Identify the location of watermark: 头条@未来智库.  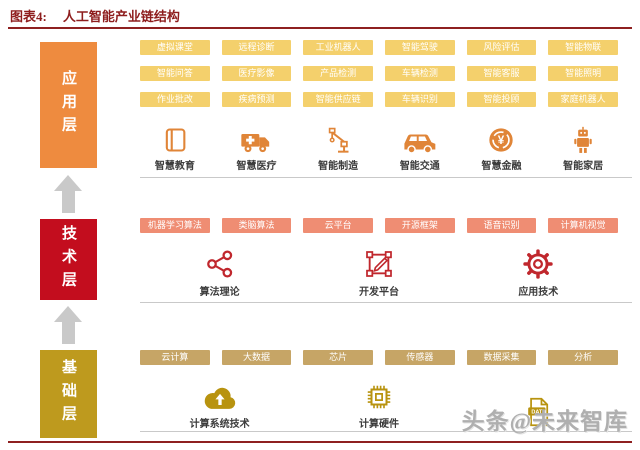
(544, 421).